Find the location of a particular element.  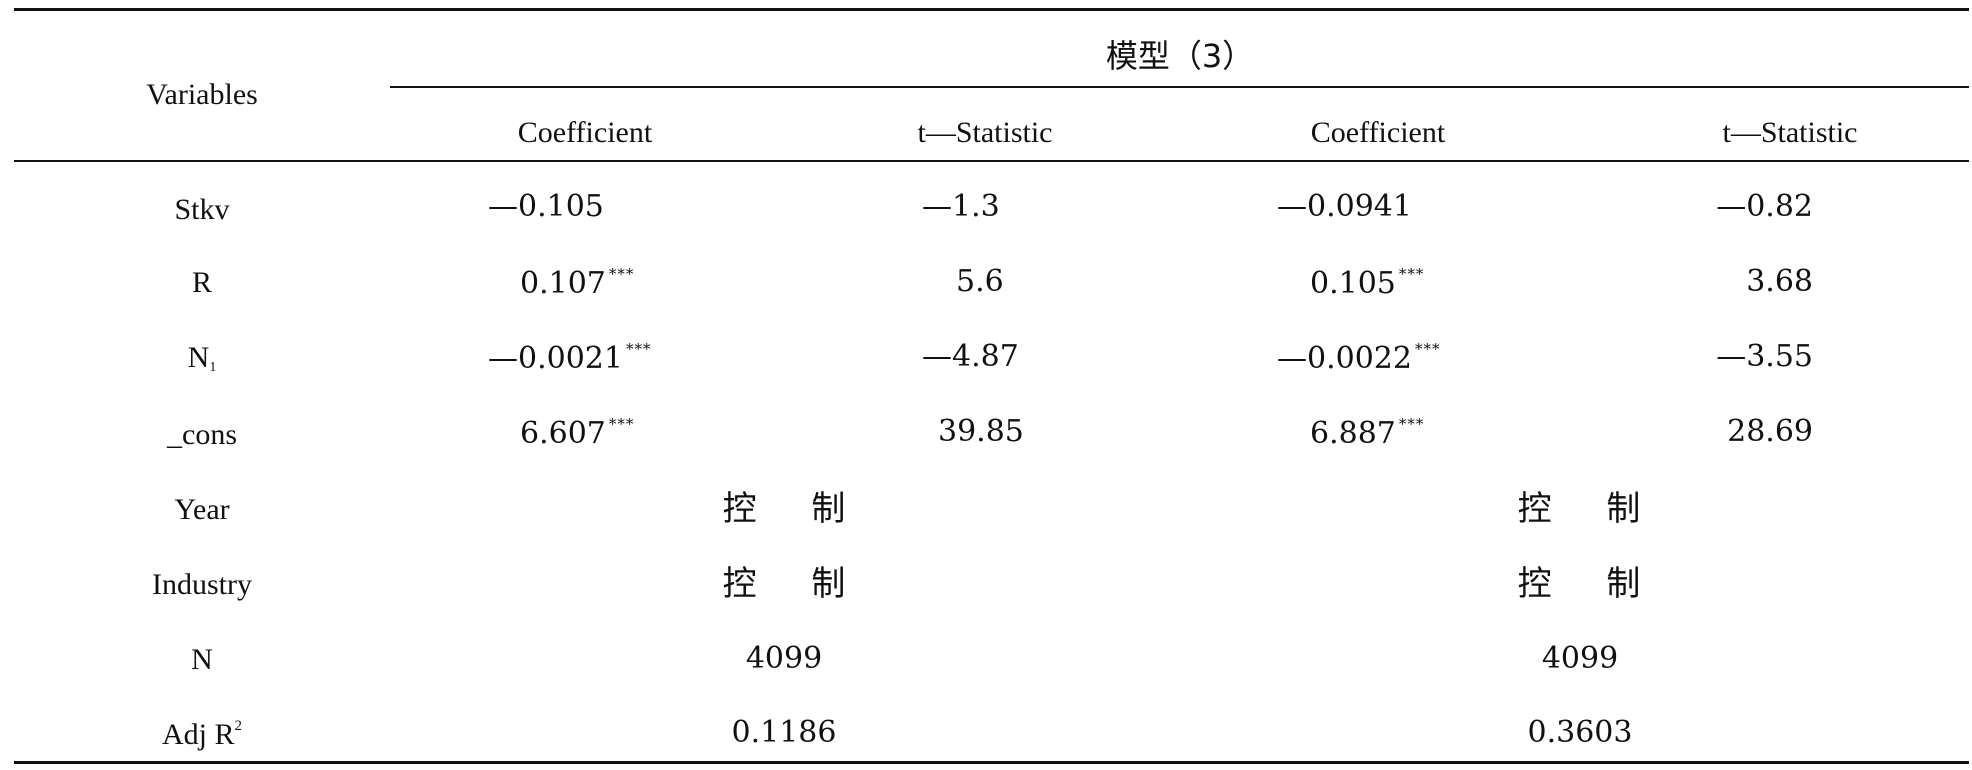

year-control-left: 控 制 is located at coordinates (795, 509).